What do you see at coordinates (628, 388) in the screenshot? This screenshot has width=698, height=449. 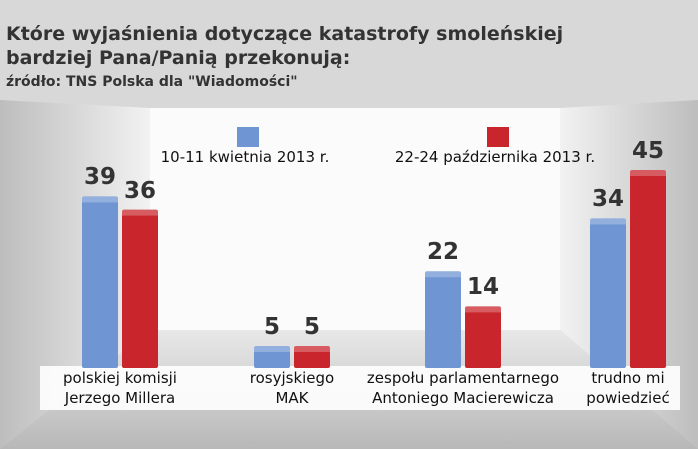 I see `x-tick-label: trudno mi powiedzieć` at bounding box center [628, 388].